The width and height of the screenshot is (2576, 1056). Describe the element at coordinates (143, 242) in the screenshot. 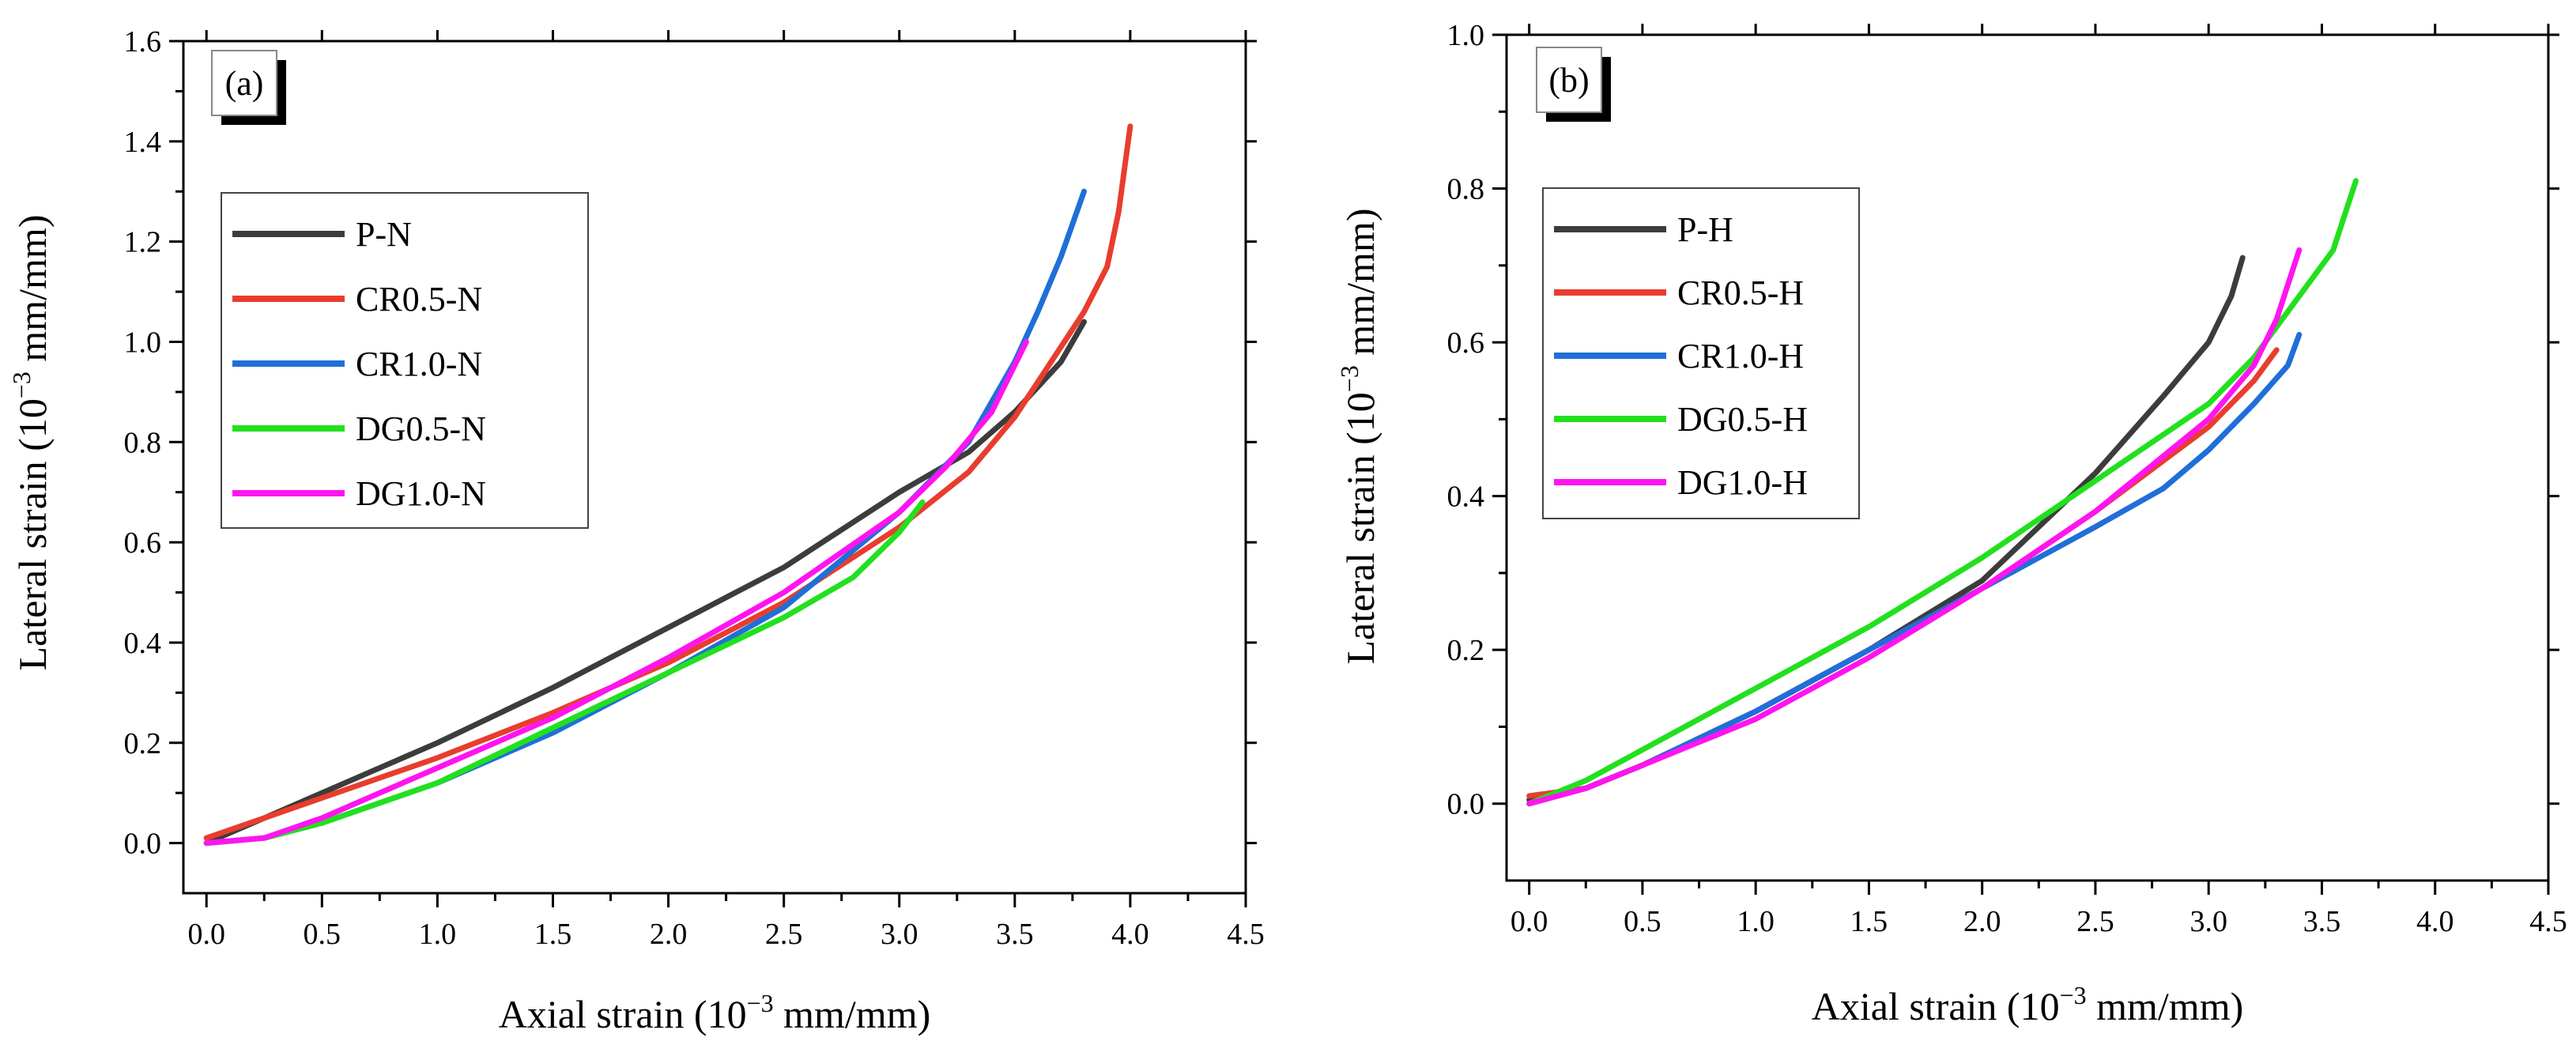

I see `y-tick-label: 1.2` at that location.